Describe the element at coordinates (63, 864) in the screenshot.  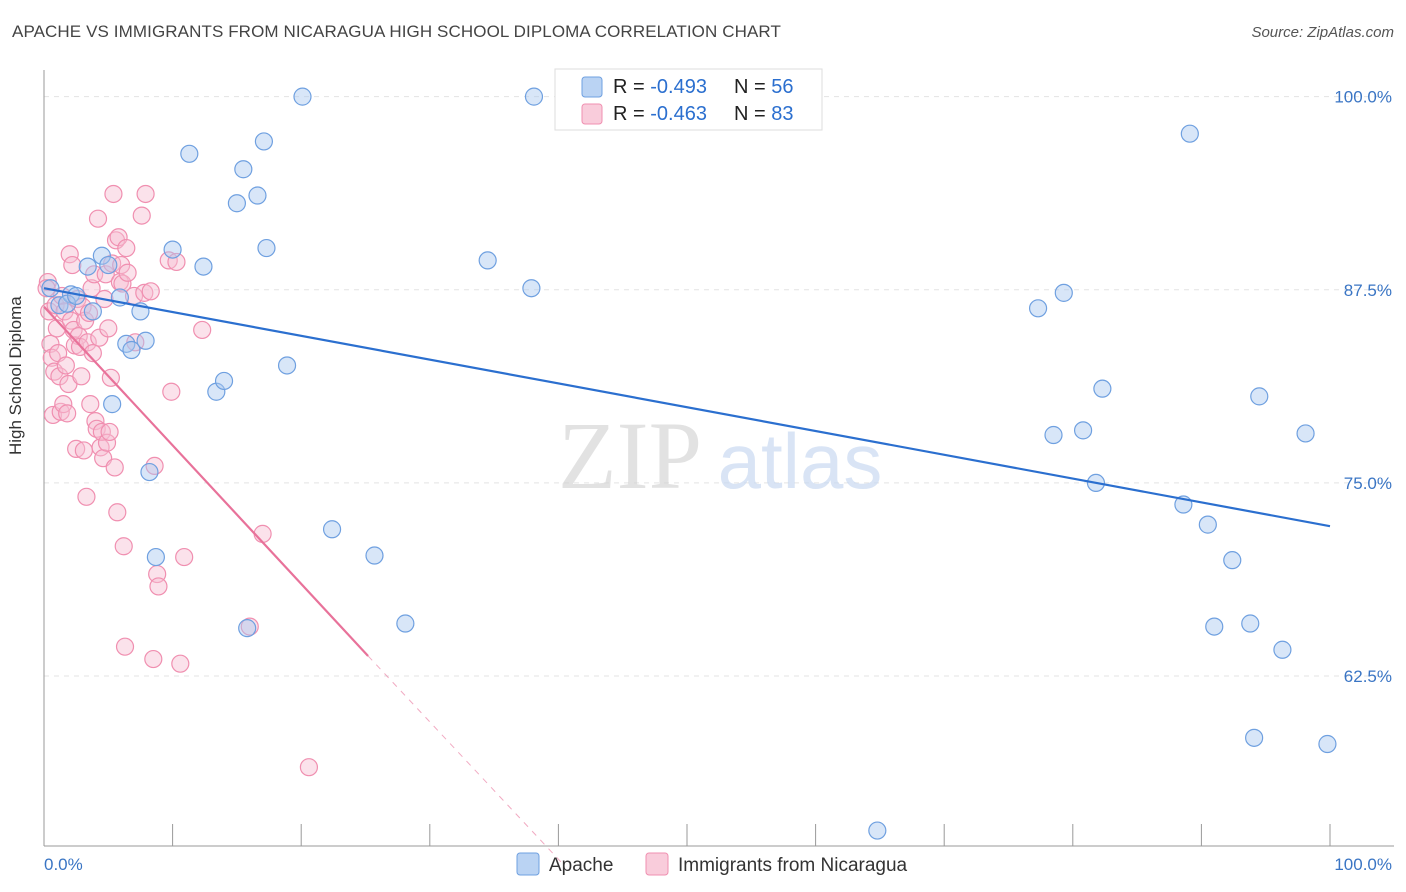
I see `x-tick-label: 0.0%` at that location.